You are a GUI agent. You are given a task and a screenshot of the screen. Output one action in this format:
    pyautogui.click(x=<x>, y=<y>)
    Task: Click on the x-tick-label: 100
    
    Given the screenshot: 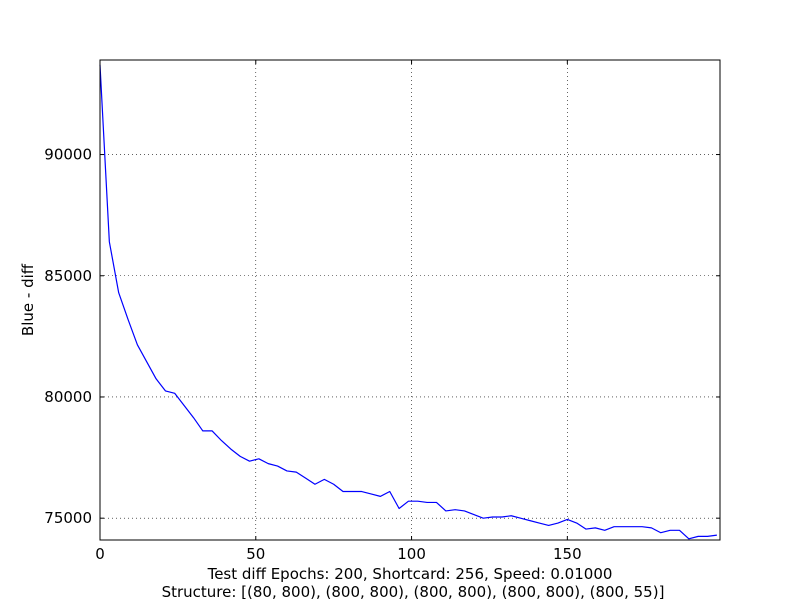 What is the action you would take?
    pyautogui.click(x=411, y=554)
    